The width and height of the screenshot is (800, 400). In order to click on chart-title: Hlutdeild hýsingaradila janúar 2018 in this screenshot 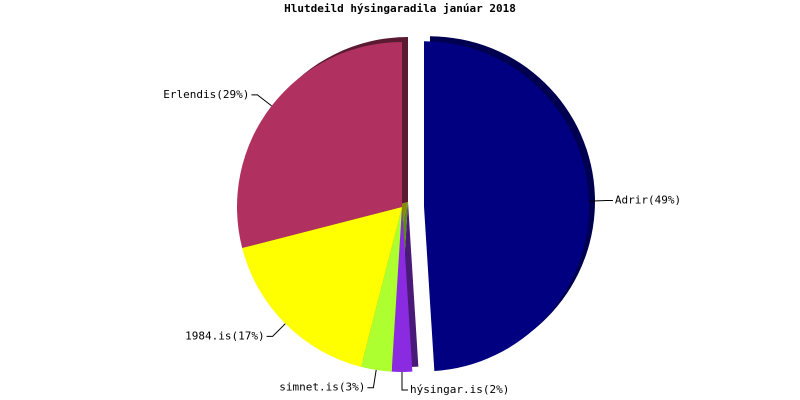, I will do `click(400, 8)`.